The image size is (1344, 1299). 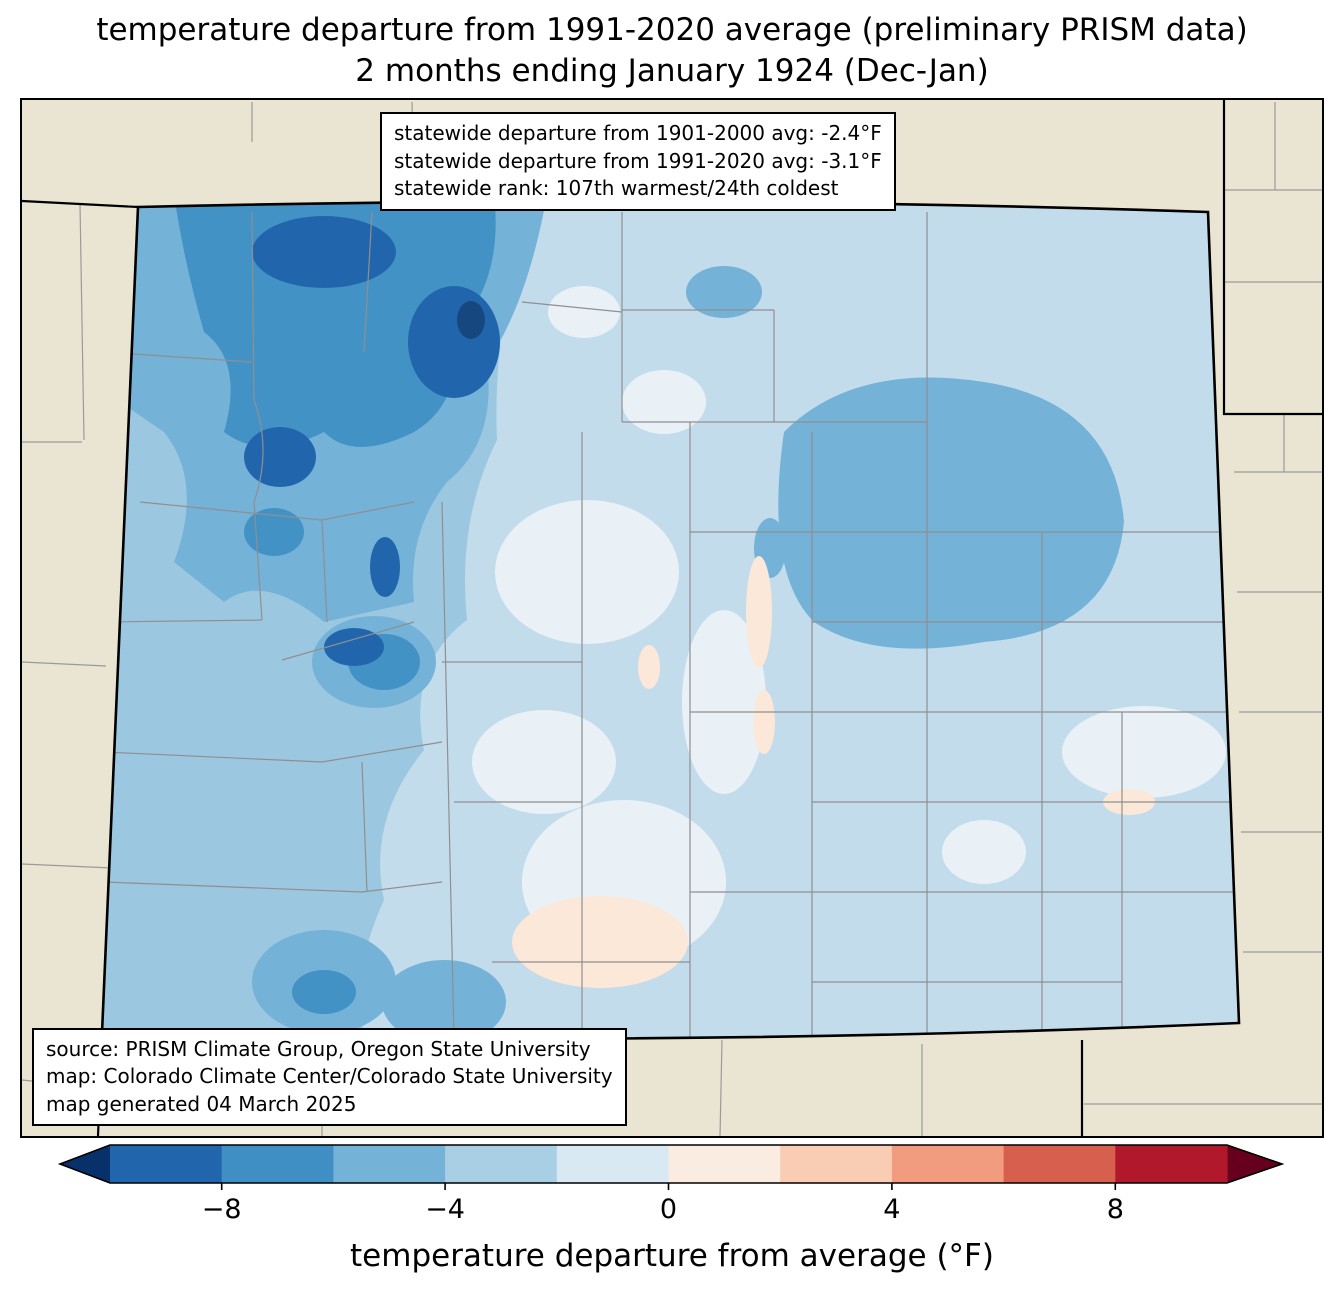 What do you see at coordinates (668, 1209) in the screenshot?
I see `colorbar-tick-label: 0` at bounding box center [668, 1209].